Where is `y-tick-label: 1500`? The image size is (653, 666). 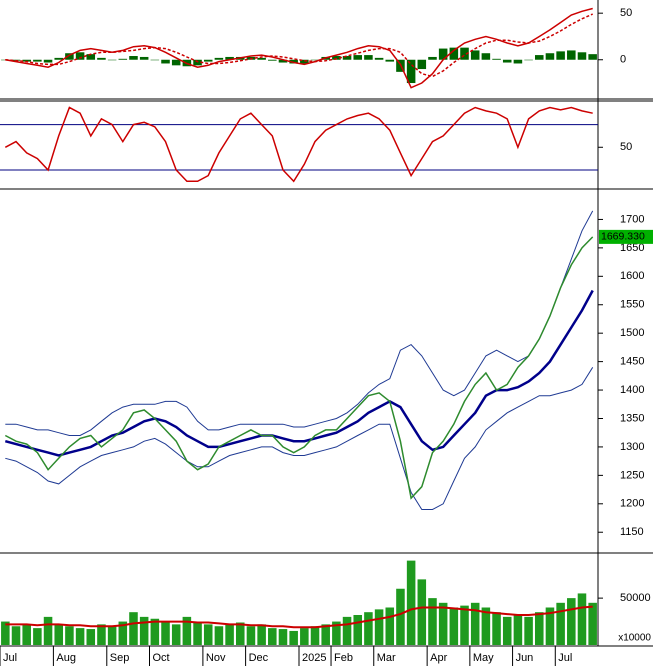 y-tick-label: 1500 is located at coordinates (632, 333).